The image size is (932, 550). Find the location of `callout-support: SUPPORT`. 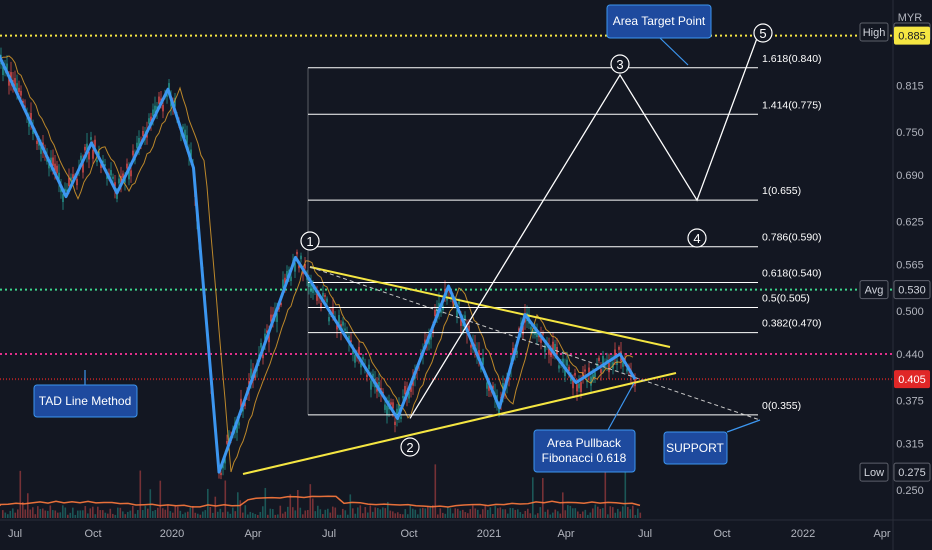

callout-support: SUPPORT is located at coordinates (712, 442).